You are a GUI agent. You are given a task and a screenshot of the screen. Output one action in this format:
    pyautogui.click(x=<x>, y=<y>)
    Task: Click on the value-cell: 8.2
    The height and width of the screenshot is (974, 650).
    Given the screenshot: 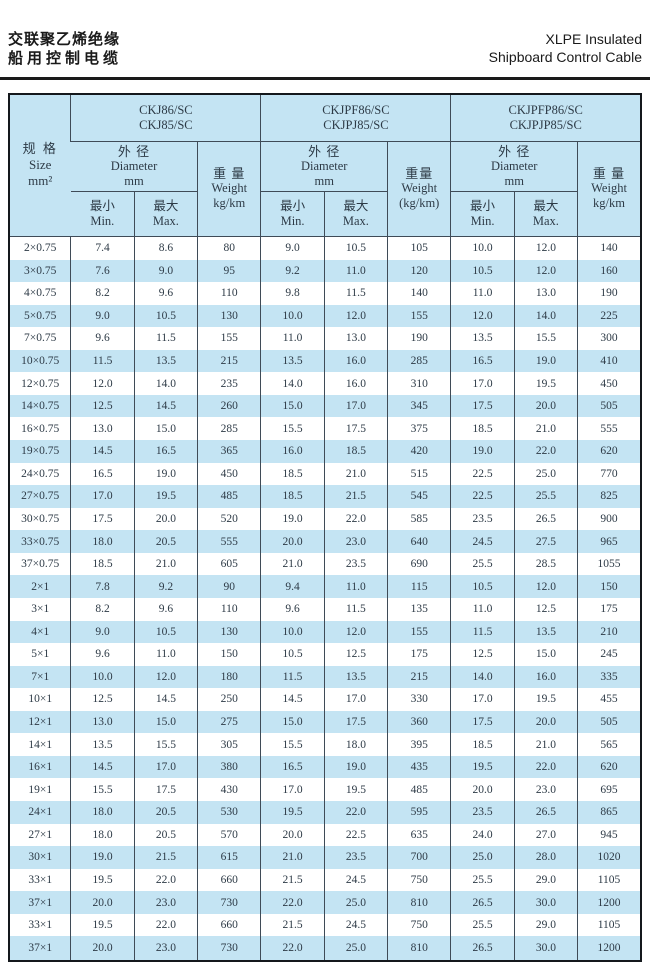 What is the action you would take?
    pyautogui.click(x=102, y=609)
    